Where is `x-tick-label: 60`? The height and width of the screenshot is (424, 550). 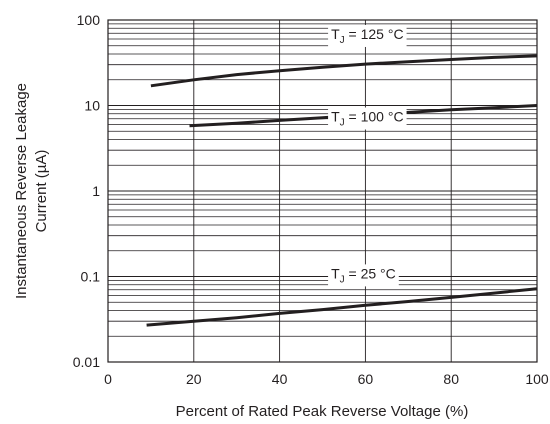
x-tick-label: 60 is located at coordinates (366, 379).